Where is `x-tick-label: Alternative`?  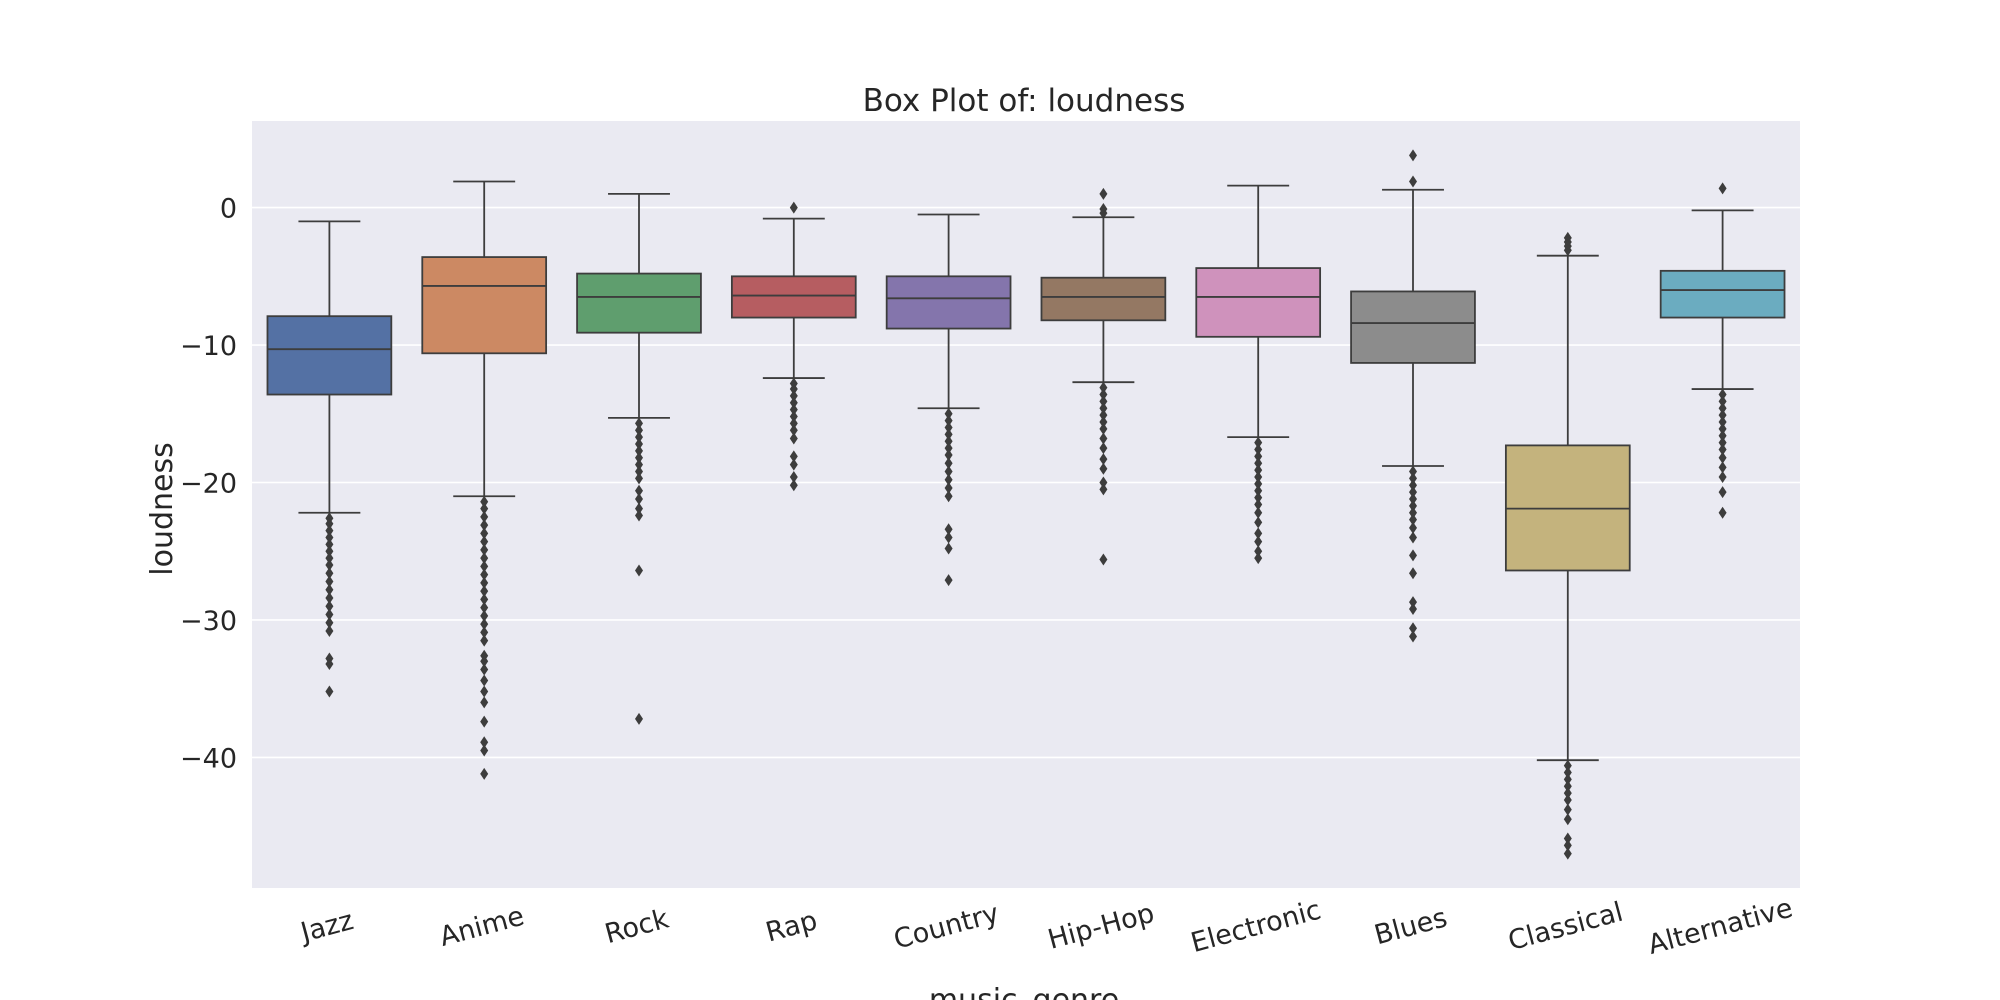 x-tick-label: Alternative is located at coordinates (1720, 927).